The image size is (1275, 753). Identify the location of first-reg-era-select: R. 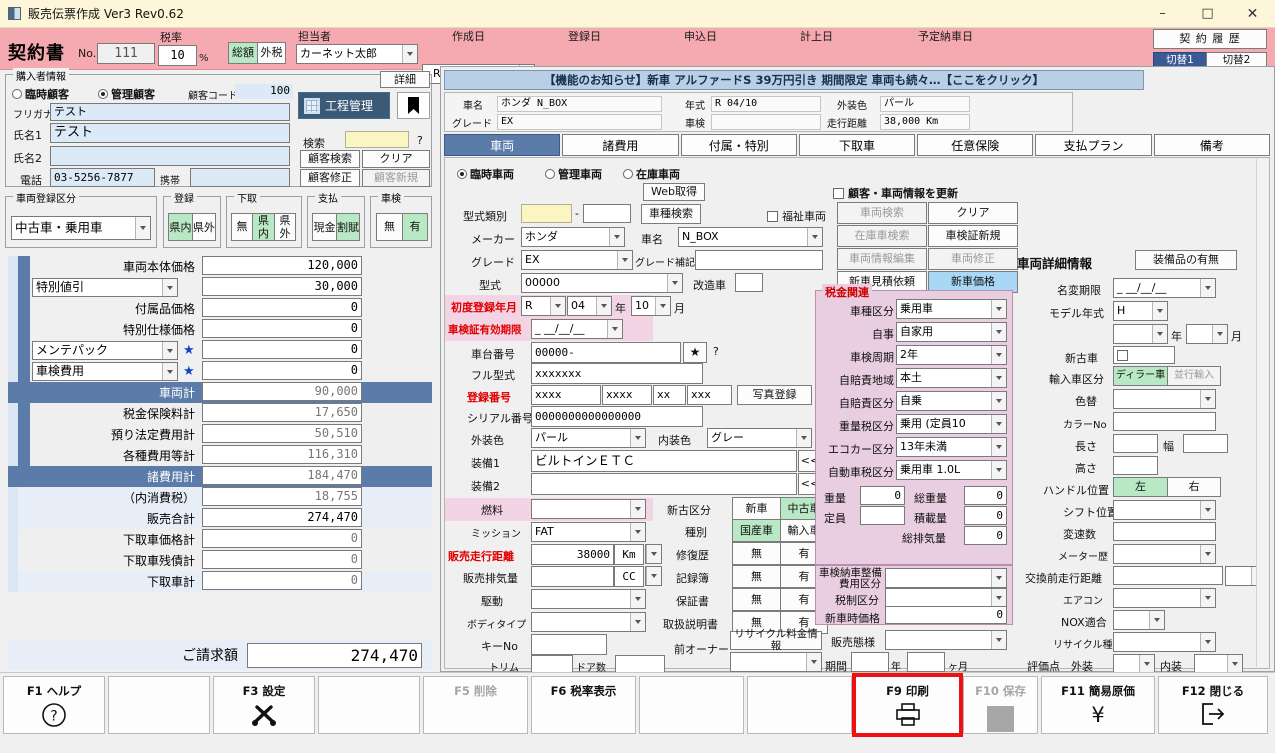
(543, 306).